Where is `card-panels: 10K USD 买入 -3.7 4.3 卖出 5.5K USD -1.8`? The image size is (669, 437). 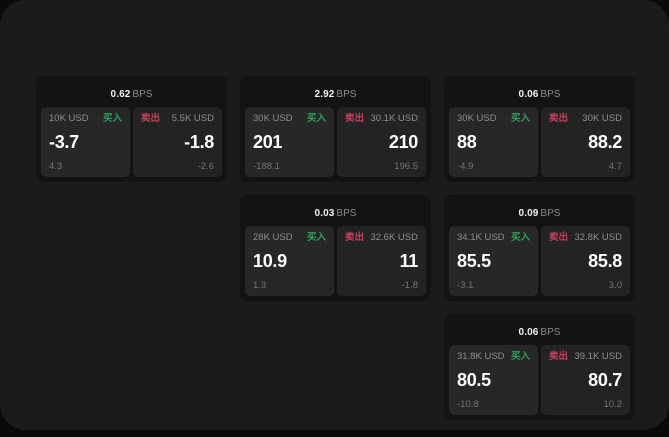
card-panels: 10K USD 买入 -3.7 4.3 卖出 5.5K USD -1.8 is located at coordinates (131, 142).